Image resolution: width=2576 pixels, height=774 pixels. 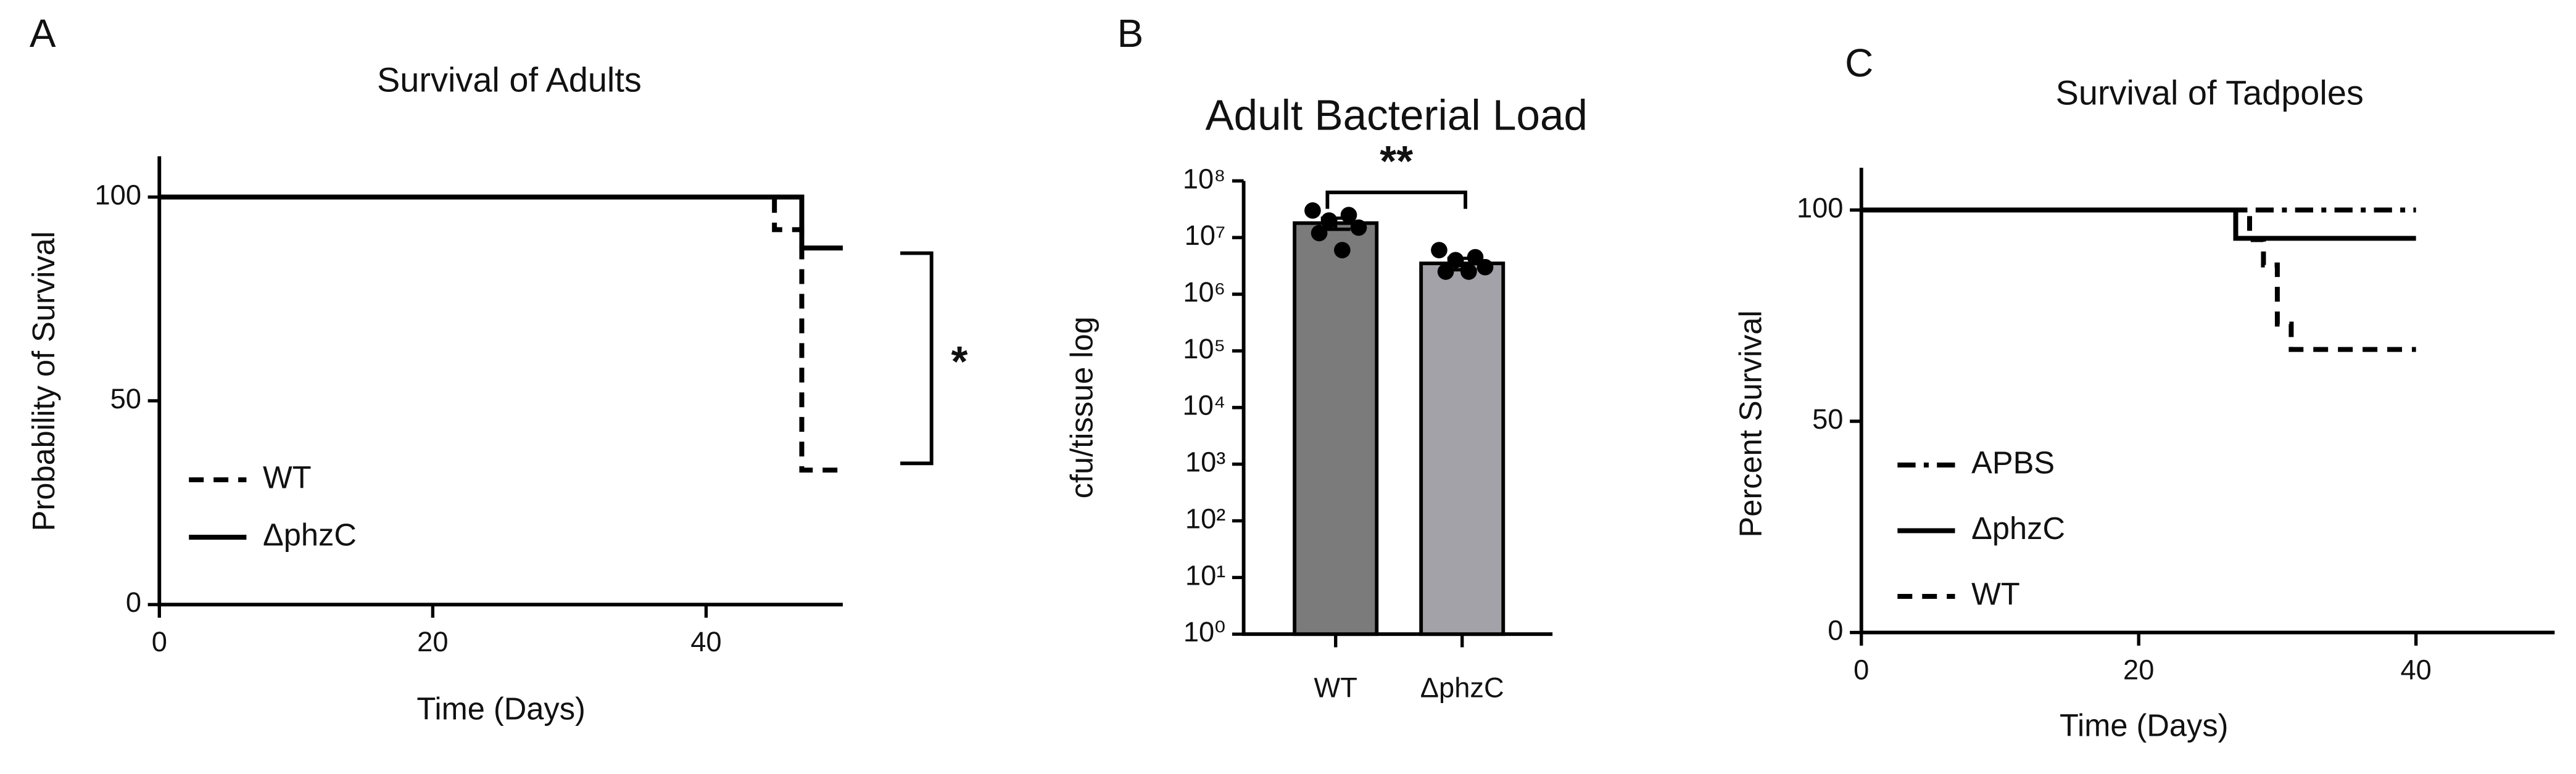 I want to click on y-tick-label: 10¹, so click(x=1205, y=575).